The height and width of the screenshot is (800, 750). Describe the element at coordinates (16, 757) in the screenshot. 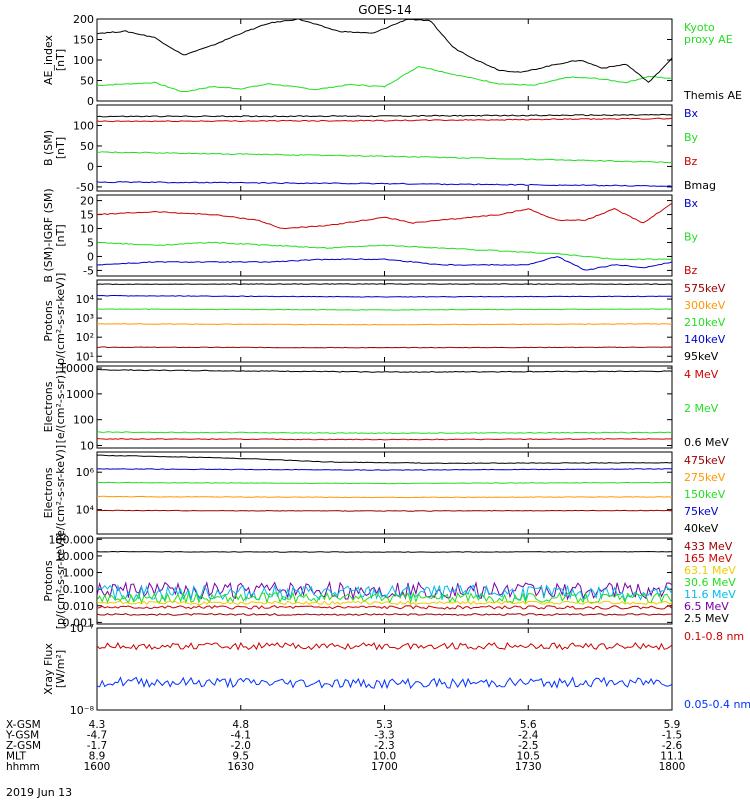

I see `axis-row-label: MLT` at that location.